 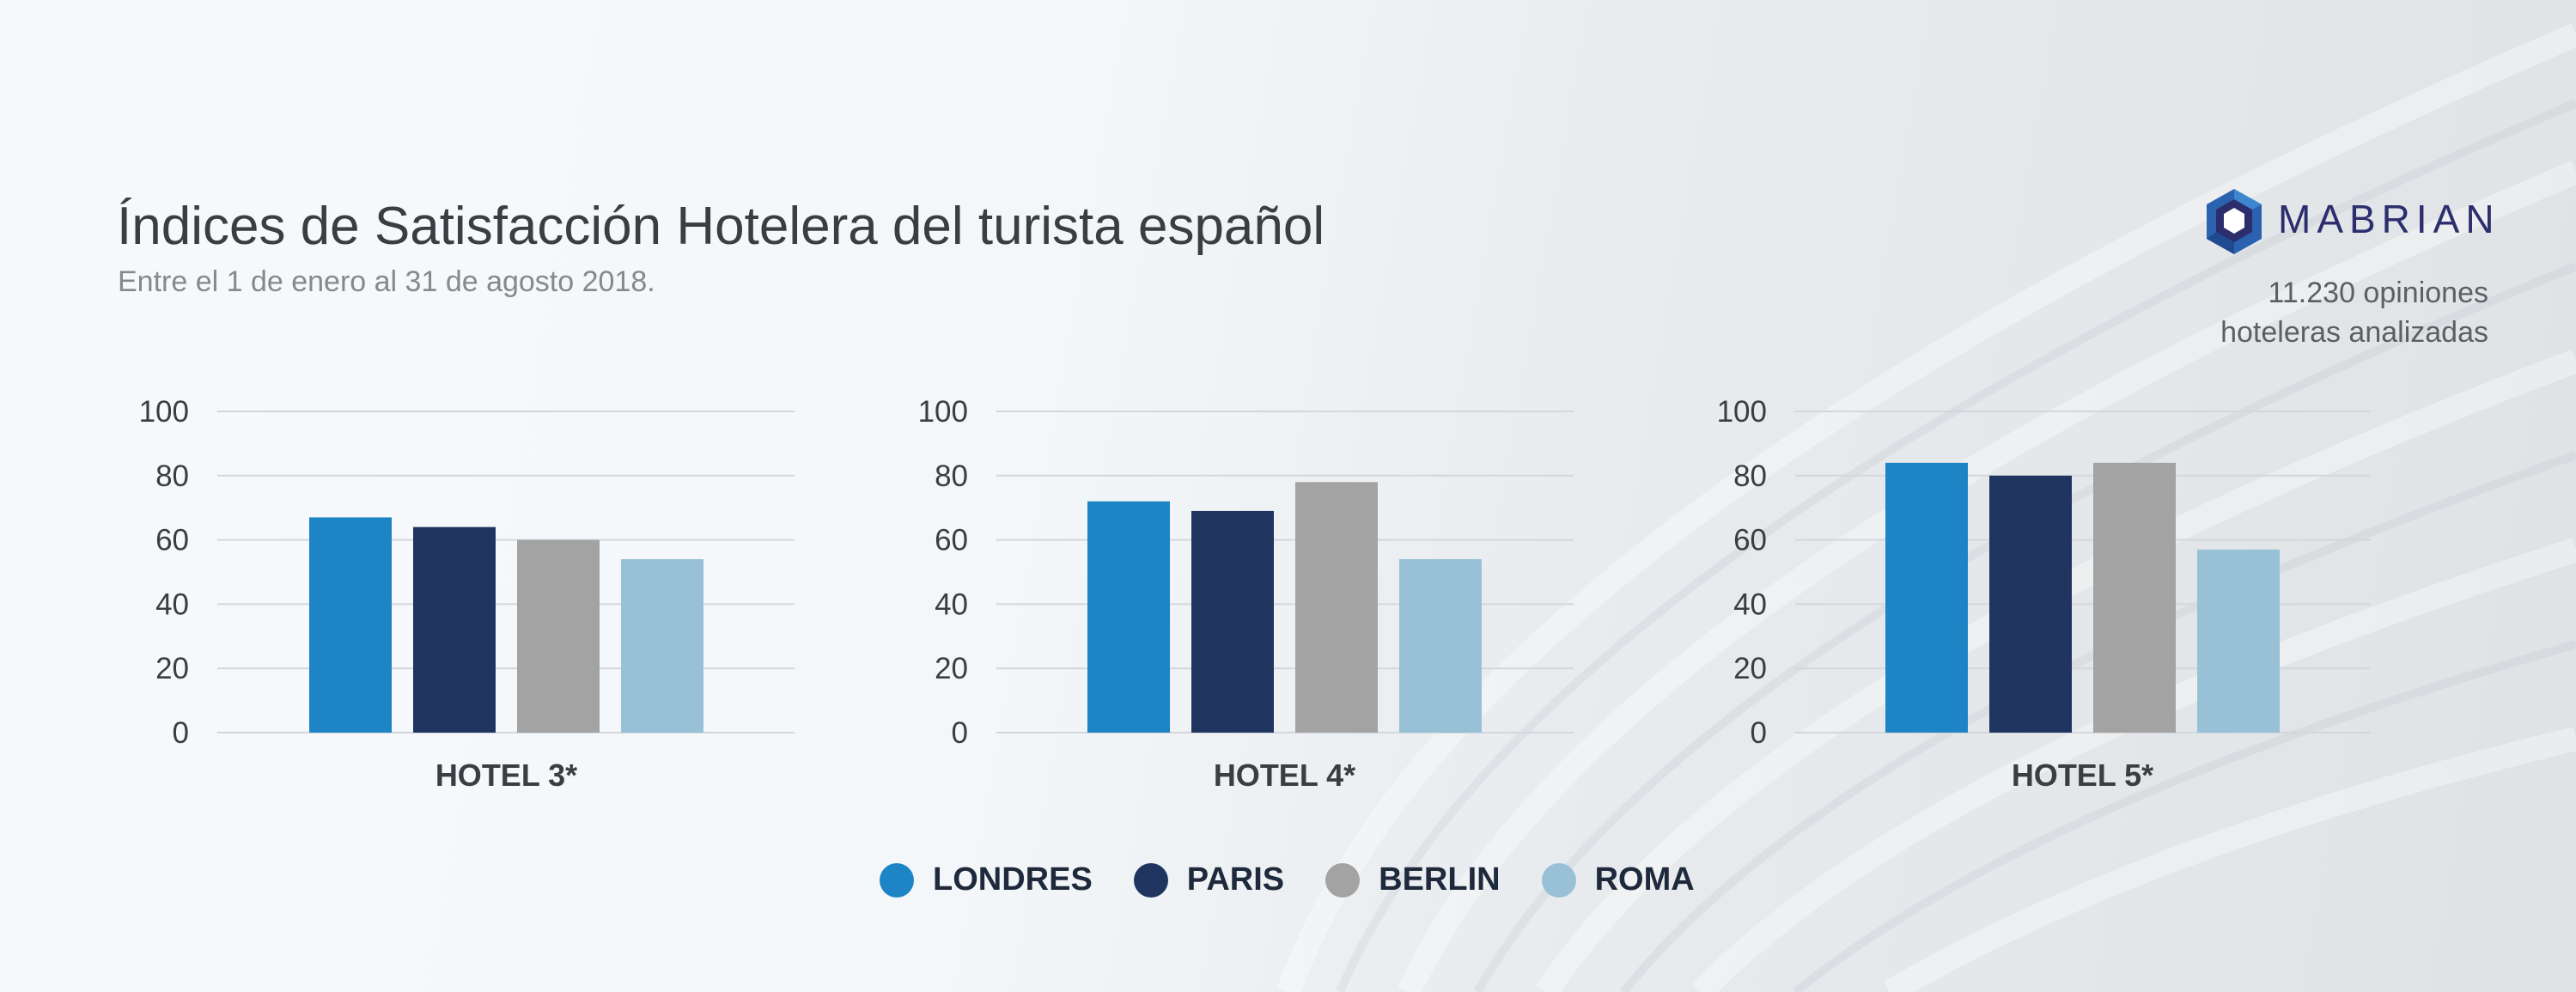 I want to click on x-category-label: HOTEL 5*, so click(x=2082, y=775).